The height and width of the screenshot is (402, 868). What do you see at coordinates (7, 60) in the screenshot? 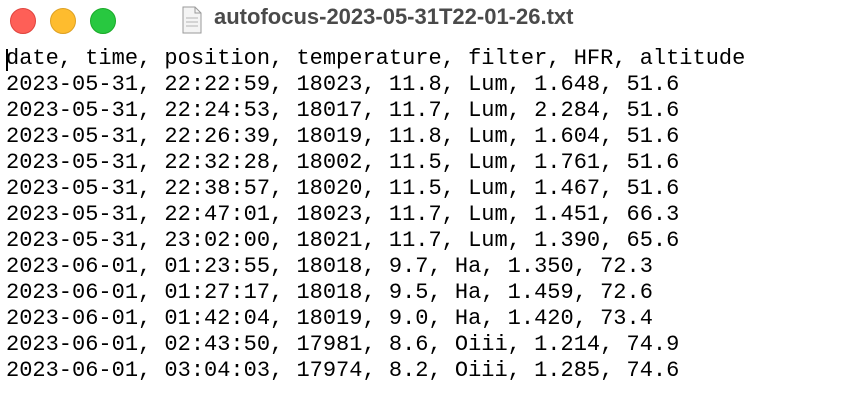
I see `text-cursor` at bounding box center [7, 60].